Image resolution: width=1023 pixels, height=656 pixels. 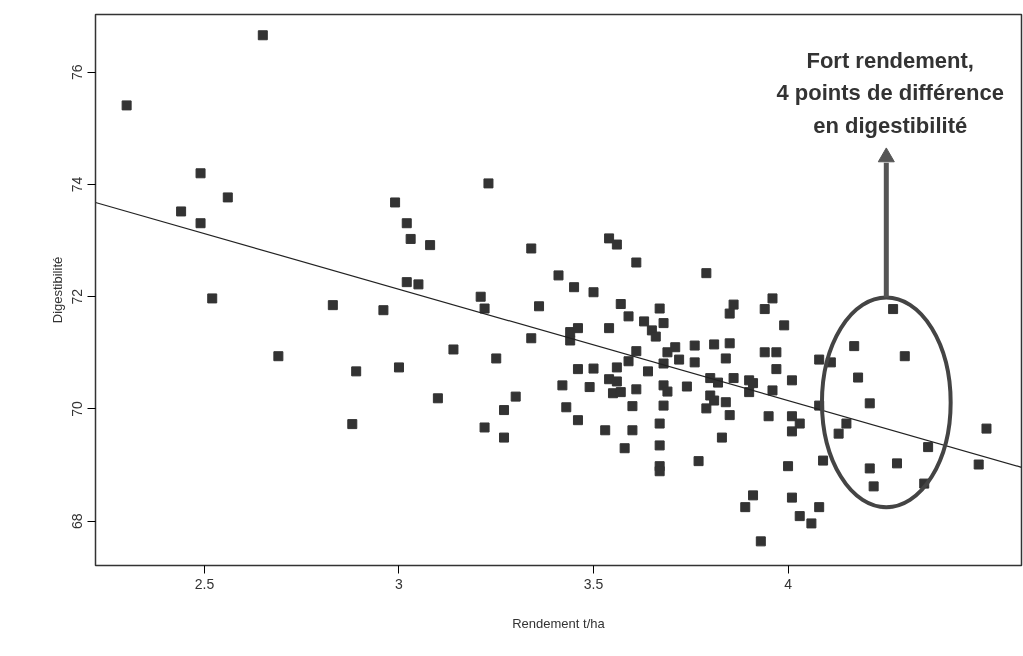 I want to click on x-axis-title: Rendement t/ha, so click(x=559, y=623).